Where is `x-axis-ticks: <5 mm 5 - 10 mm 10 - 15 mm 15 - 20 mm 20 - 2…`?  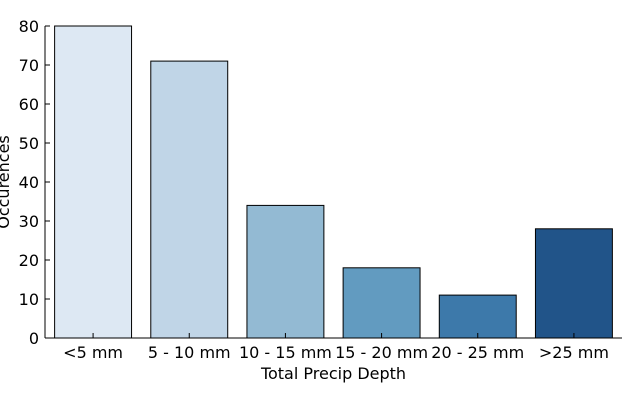 x-axis-ticks: <5 mm 5 - 10 mm 10 - 15 mm 15 - 20 mm 20 - 2… is located at coordinates (336, 347).